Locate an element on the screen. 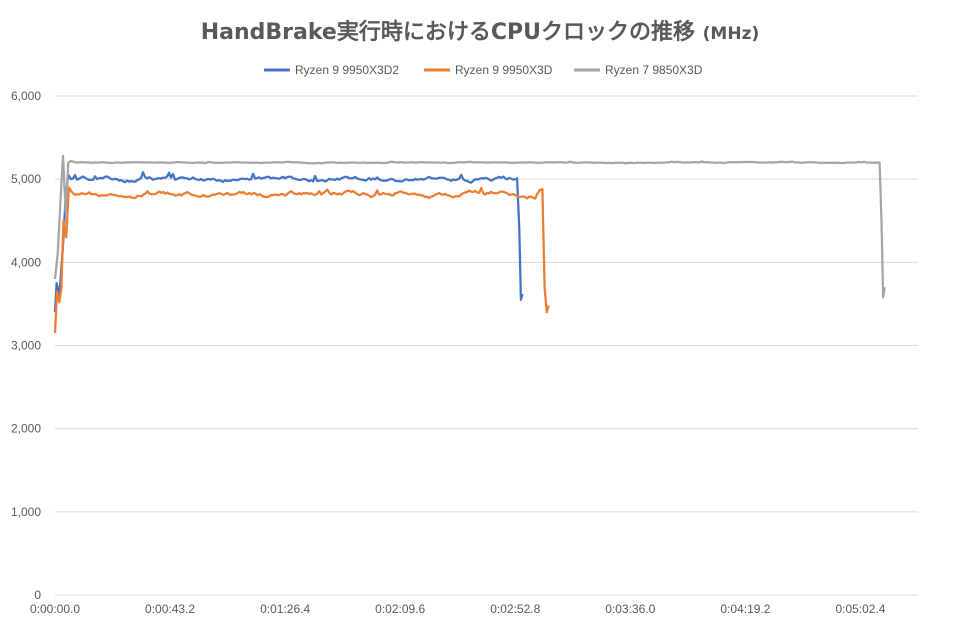 Image resolution: width=960 pixels, height=627 pixels. chart-title-unit: (MHz) is located at coordinates (731, 34).